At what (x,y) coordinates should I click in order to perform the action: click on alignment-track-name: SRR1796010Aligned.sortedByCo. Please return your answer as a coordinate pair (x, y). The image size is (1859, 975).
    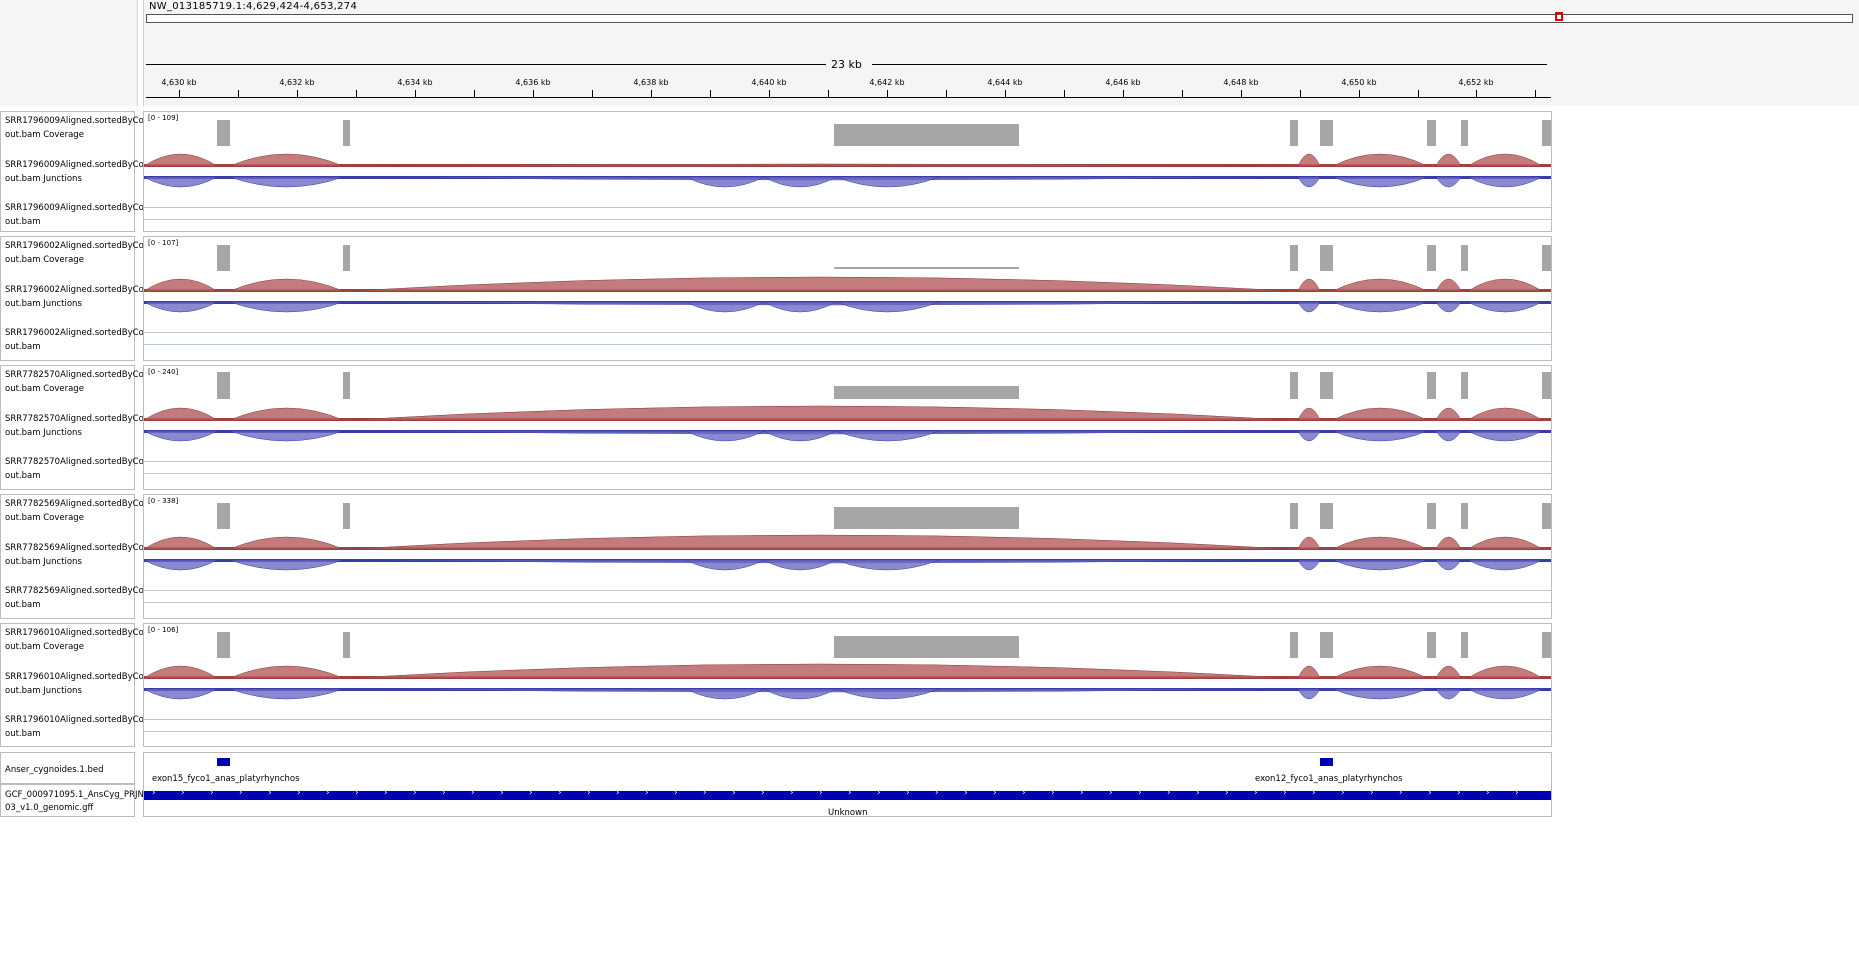
    Looking at the image, I should click on (74, 720).